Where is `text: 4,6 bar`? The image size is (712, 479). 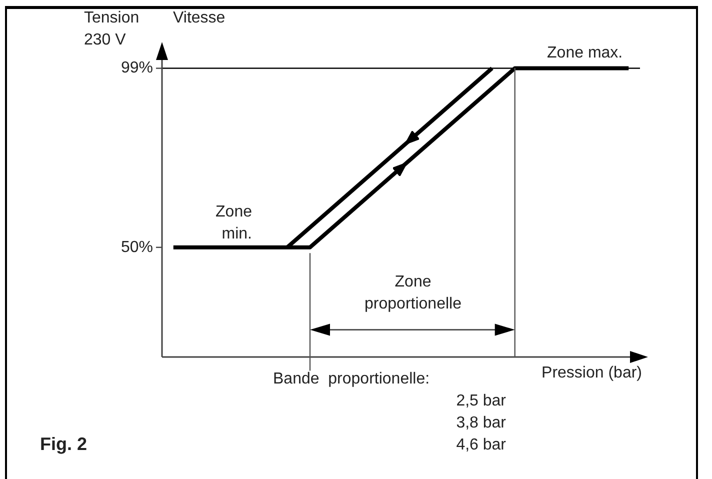 text: 4,6 bar is located at coordinates (481, 445).